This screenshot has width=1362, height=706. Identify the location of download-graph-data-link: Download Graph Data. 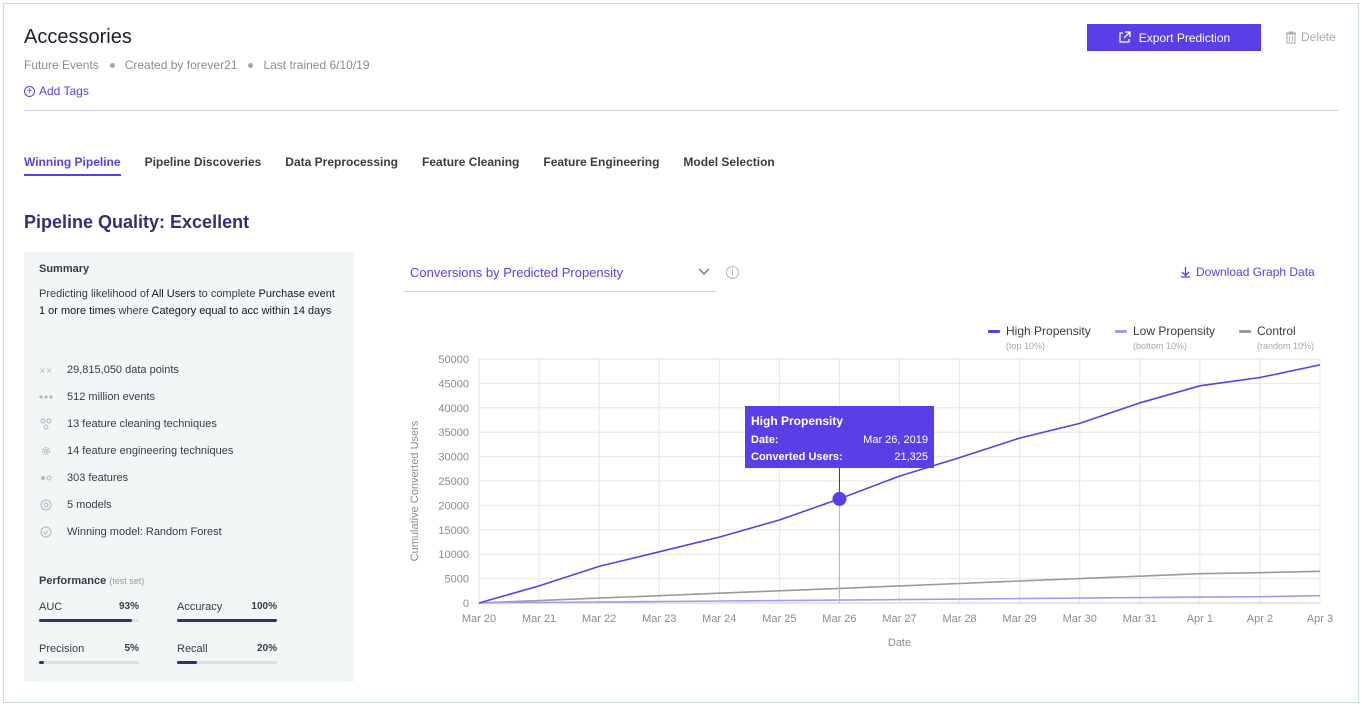
(1247, 272).